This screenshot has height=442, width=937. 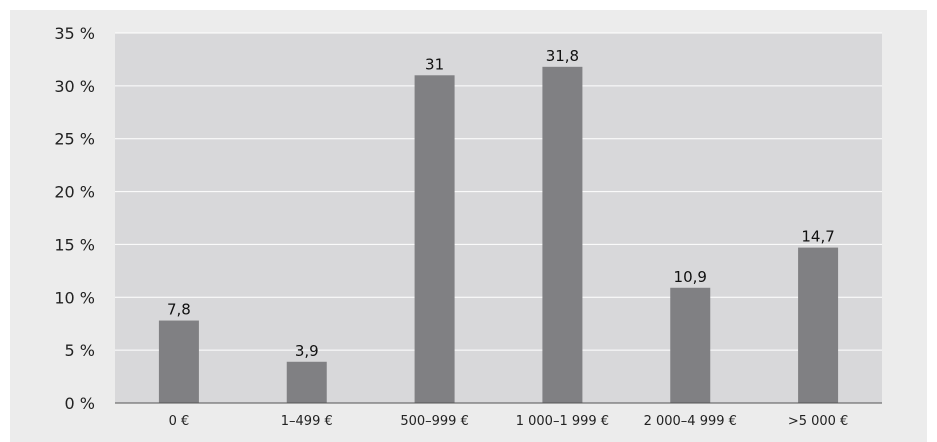 What do you see at coordinates (690, 277) in the screenshot?
I see `bar-value-label: 10,9` at bounding box center [690, 277].